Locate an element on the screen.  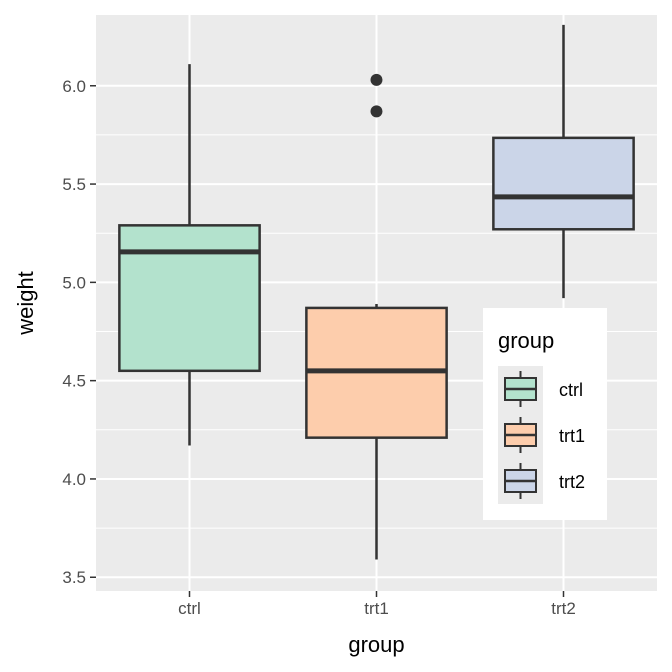
legend-key-trt1: trt1 is located at coordinates (541, 435).